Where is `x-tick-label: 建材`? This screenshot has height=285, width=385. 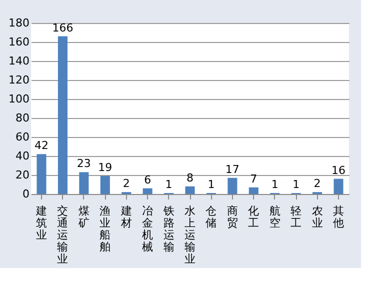 x-tick-label: 建材 is located at coordinates (126, 217).